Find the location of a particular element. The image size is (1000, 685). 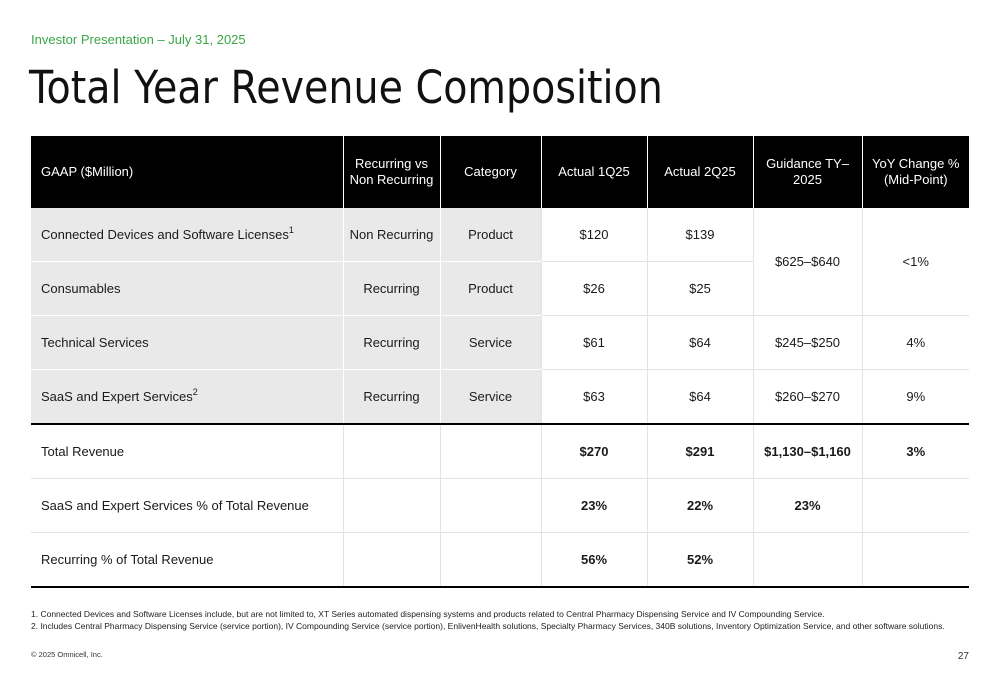

guidance-cell is located at coordinates (807, 560).